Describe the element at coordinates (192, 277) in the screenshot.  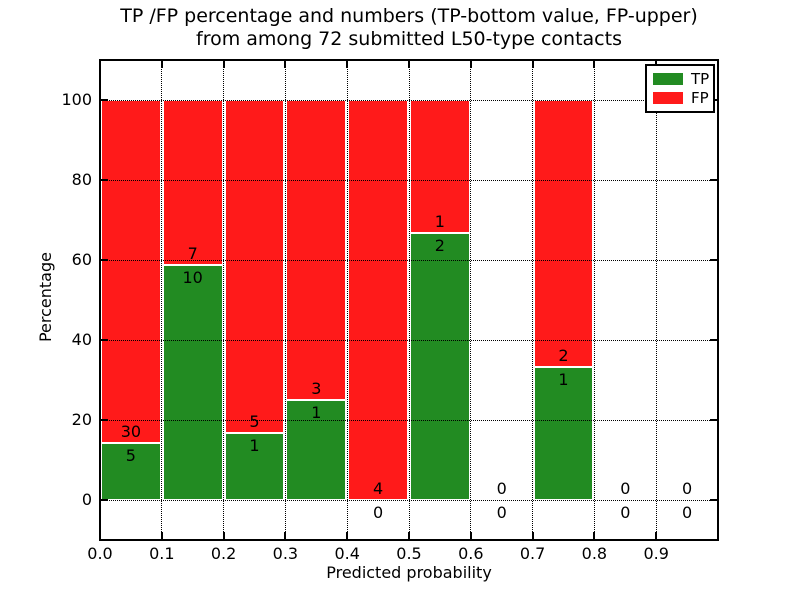
I see `annotation-tp-count: 10` at that location.